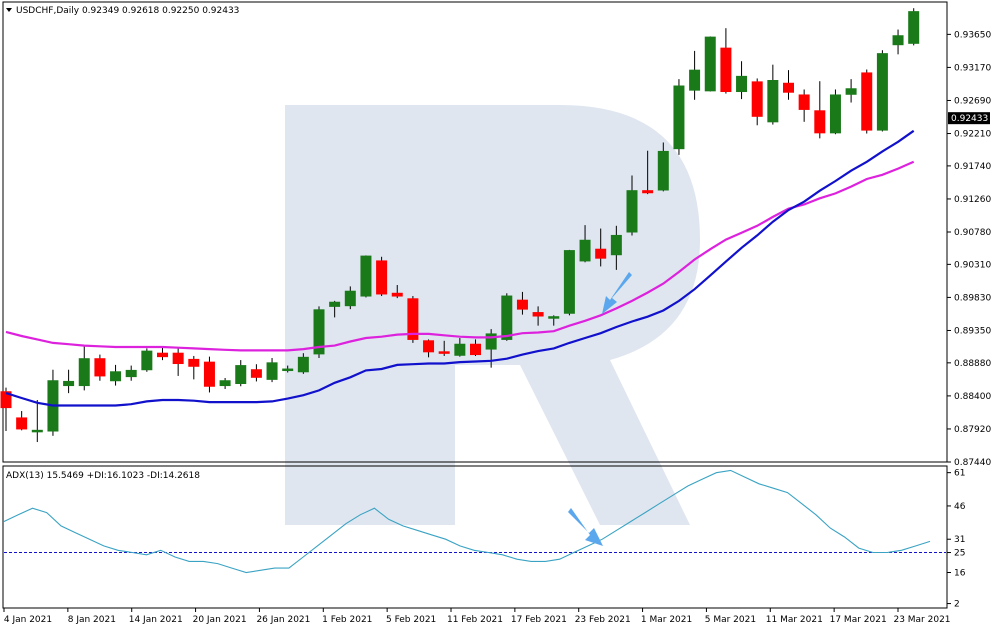 Image resolution: width=993 pixels, height=634 pixels. Describe the element at coordinates (972, 135) in the screenshot. I see `price-tick-label: 0.92210` at that location.